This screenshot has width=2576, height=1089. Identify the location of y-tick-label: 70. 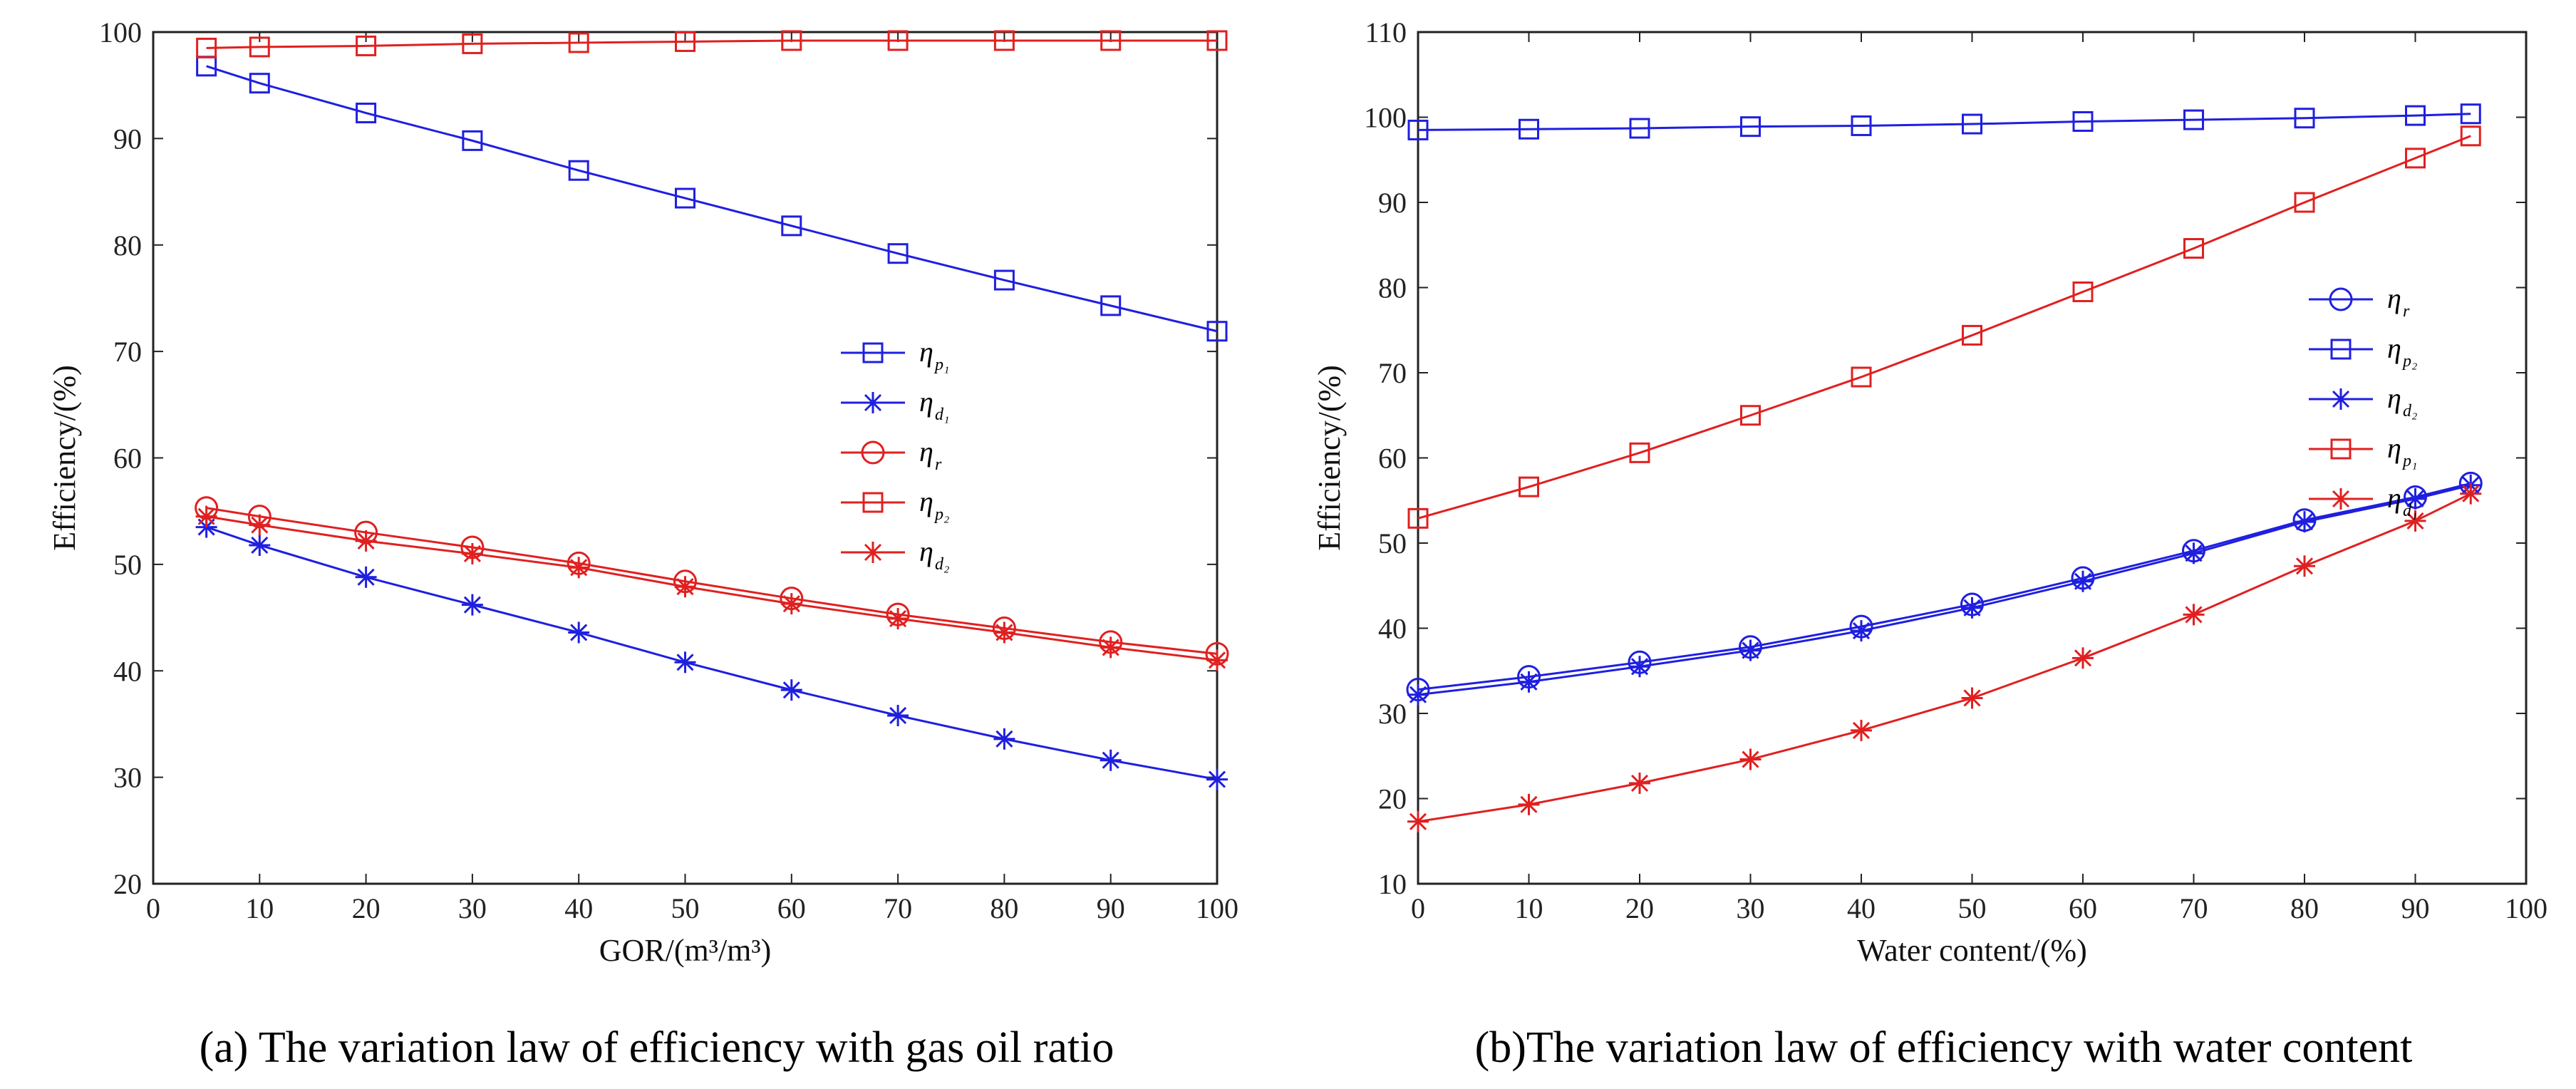
(128, 352).